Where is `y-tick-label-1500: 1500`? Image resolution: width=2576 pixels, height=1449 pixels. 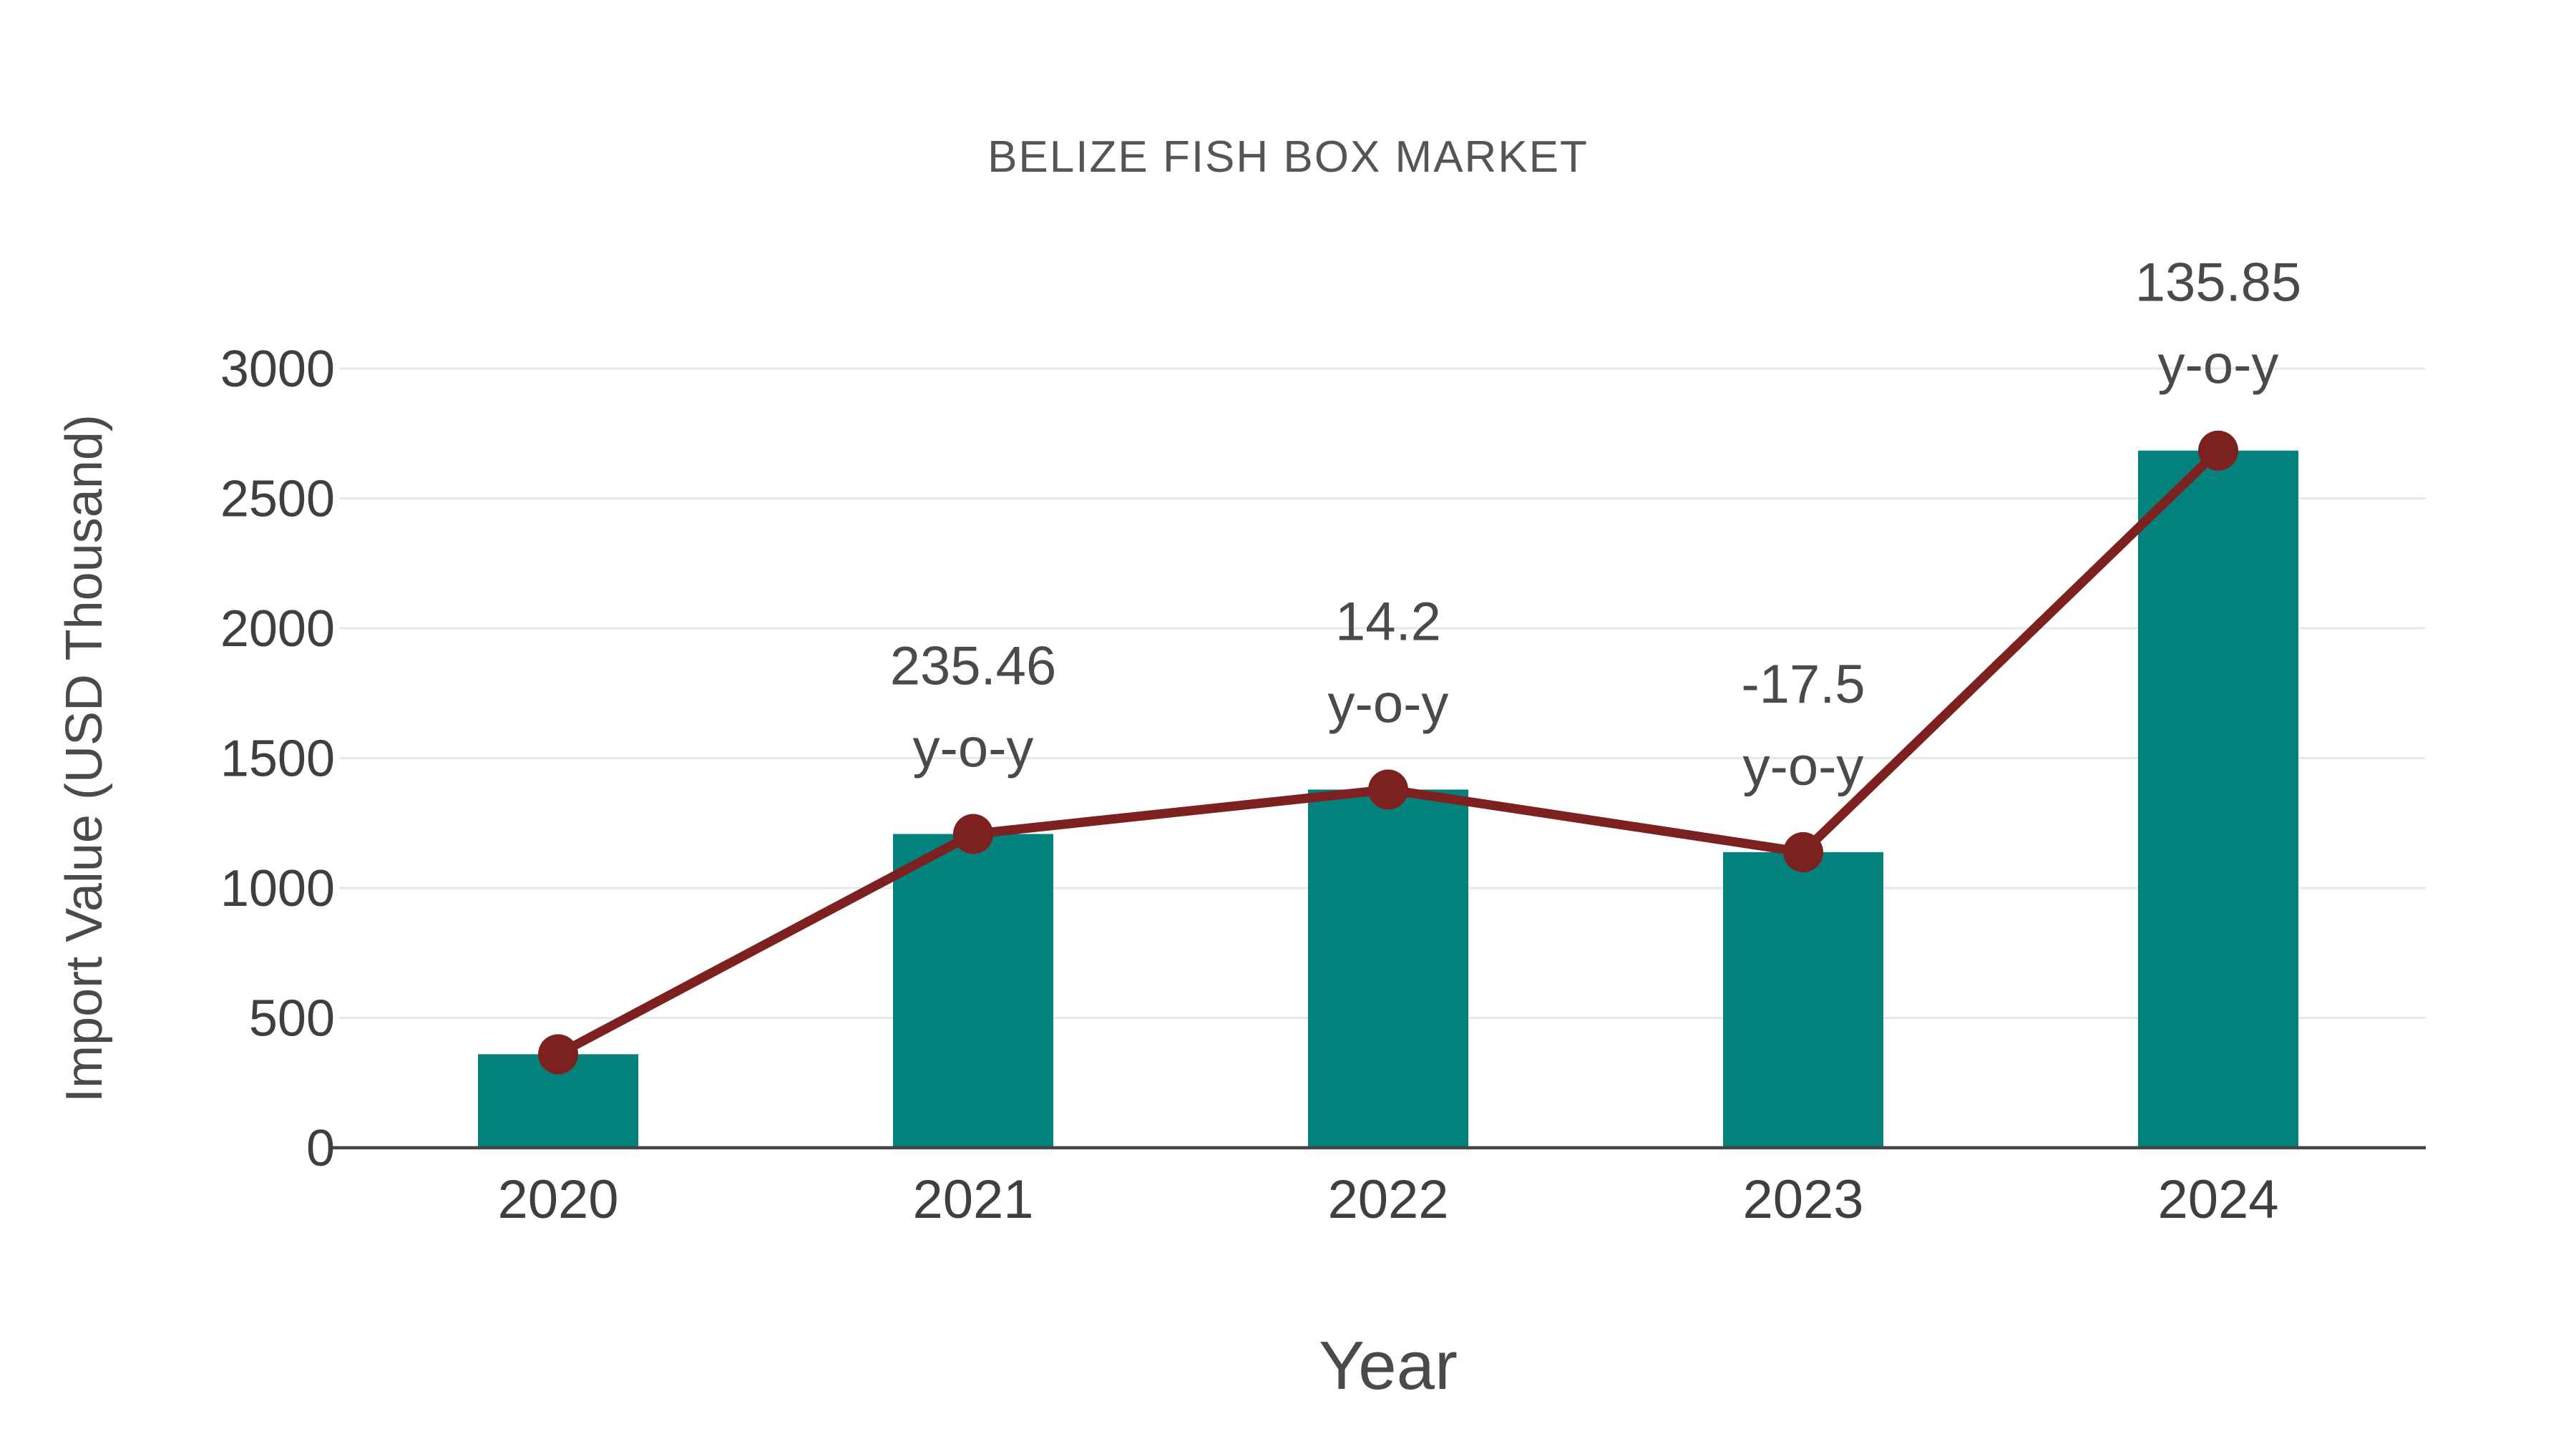 y-tick-label-1500: 1500 is located at coordinates (277, 759).